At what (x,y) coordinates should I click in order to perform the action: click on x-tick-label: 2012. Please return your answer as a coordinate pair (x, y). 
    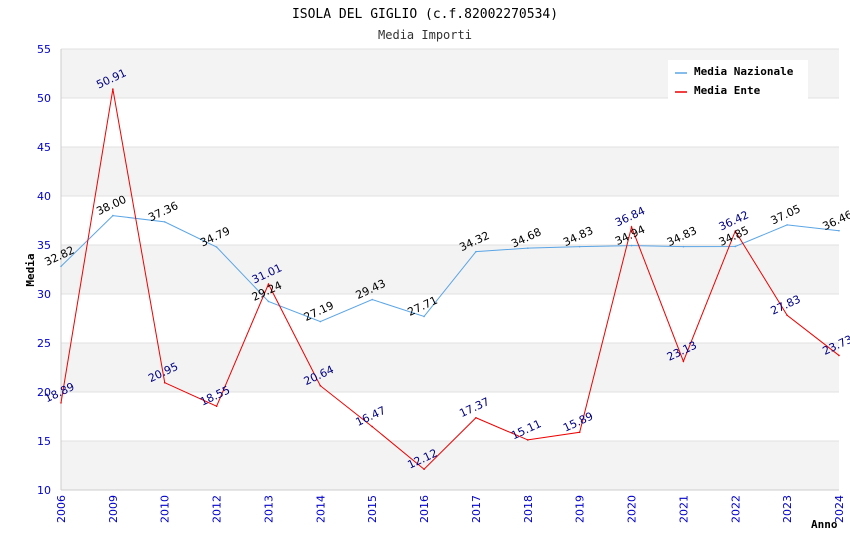
    Looking at the image, I should click on (217, 509).